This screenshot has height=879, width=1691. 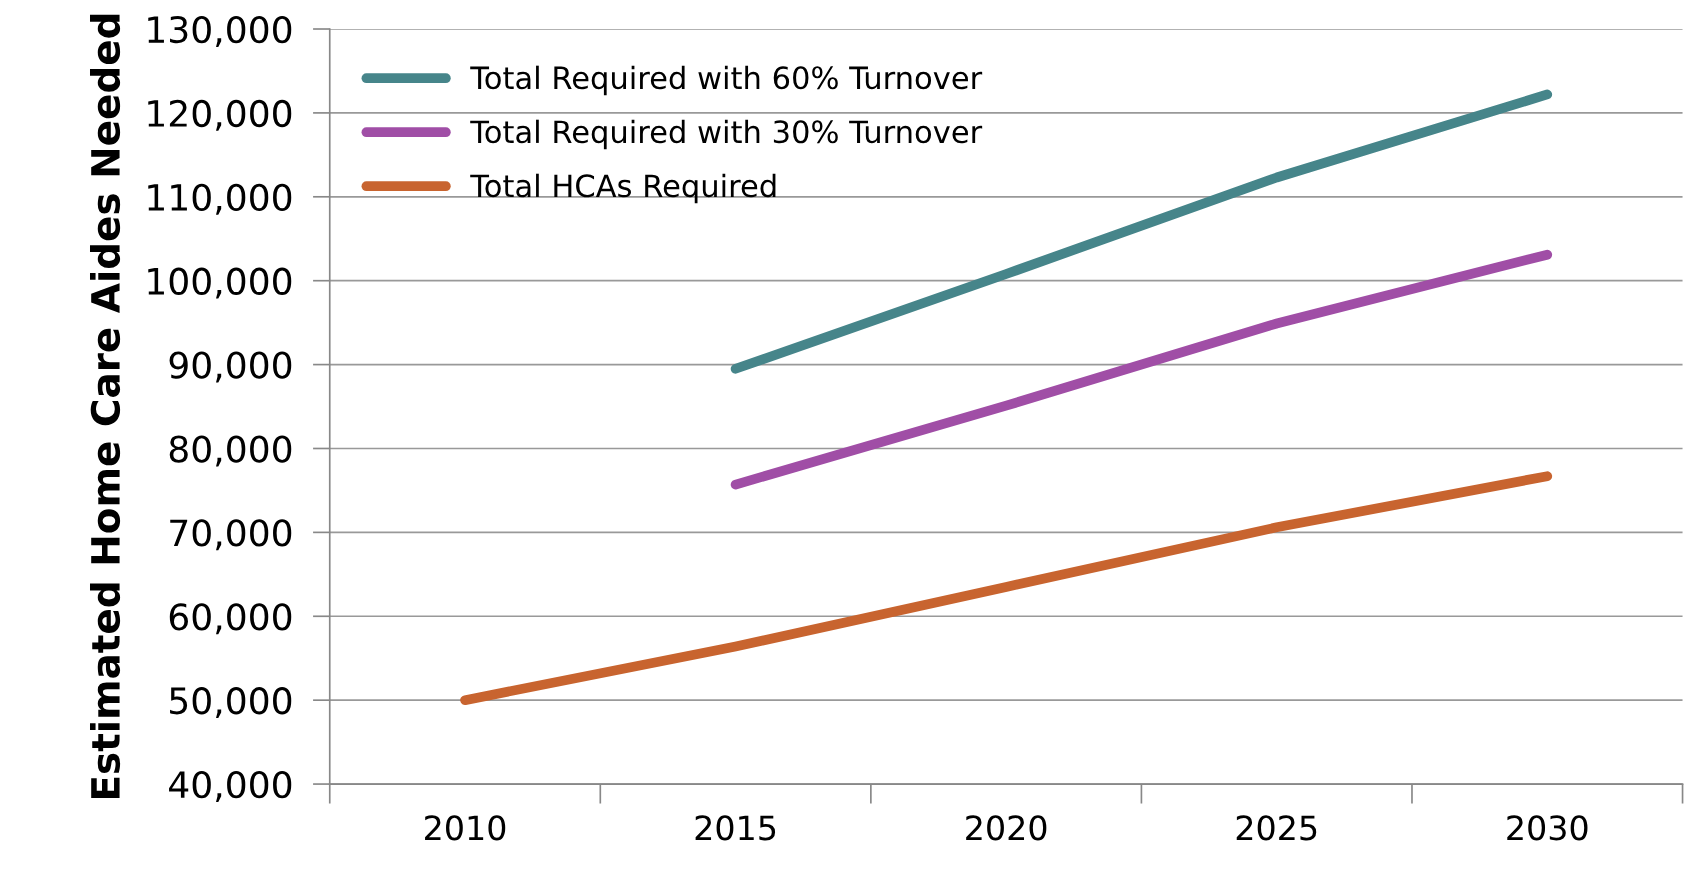 What do you see at coordinates (1547, 828) in the screenshot?
I see `x-tick-label: 2030` at bounding box center [1547, 828].